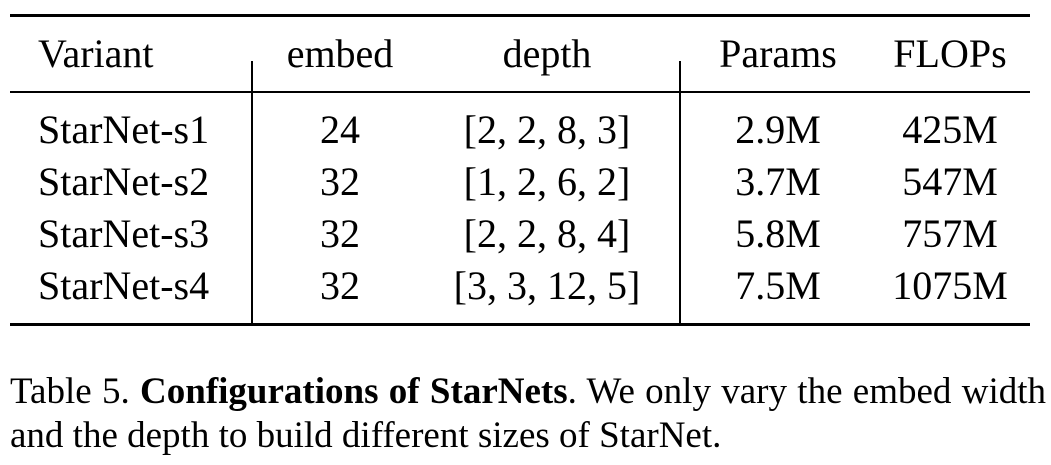  Describe the element at coordinates (124, 181) in the screenshot. I see `cell-variant: StarNet-s2` at that location.